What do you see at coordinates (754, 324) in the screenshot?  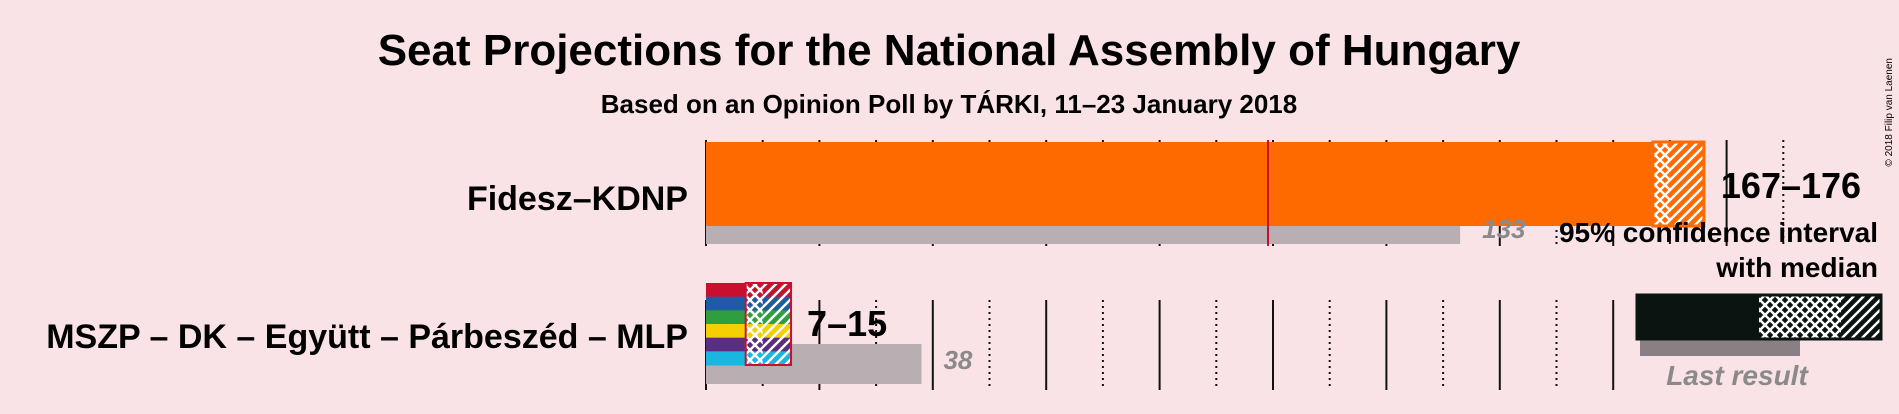 I see `ci-bar-crosshatch-coalition` at bounding box center [754, 324].